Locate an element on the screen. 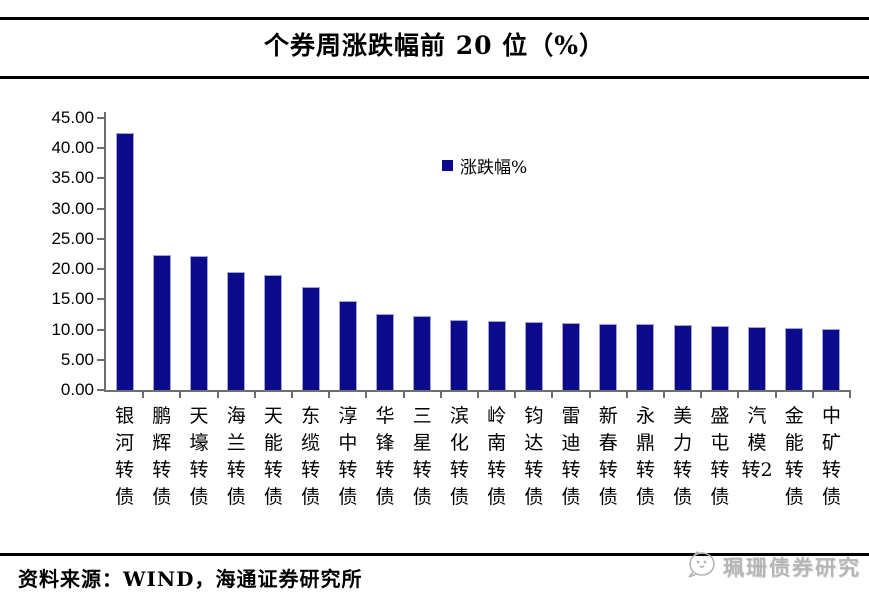 The width and height of the screenshot is (869, 606). category-label: 滨化转债 is located at coordinates (459, 456).